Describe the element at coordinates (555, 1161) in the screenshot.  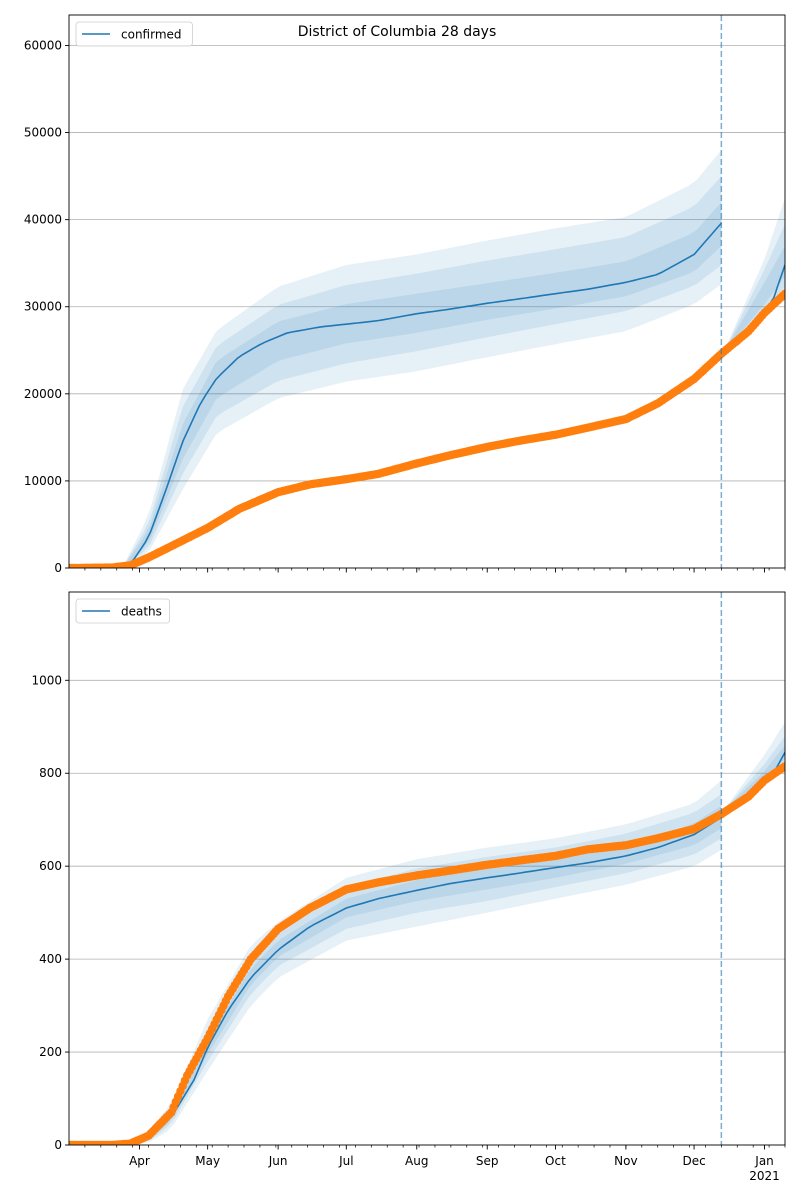
I see `x-tick-label: Oct` at that location.